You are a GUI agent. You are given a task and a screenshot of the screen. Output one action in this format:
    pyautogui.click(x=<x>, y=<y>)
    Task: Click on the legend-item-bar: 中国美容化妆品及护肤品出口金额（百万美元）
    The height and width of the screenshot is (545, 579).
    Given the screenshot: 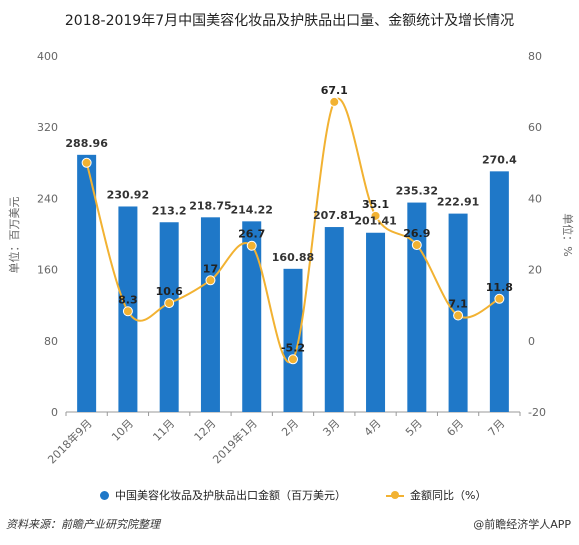 What is the action you would take?
    pyautogui.click(x=223, y=495)
    